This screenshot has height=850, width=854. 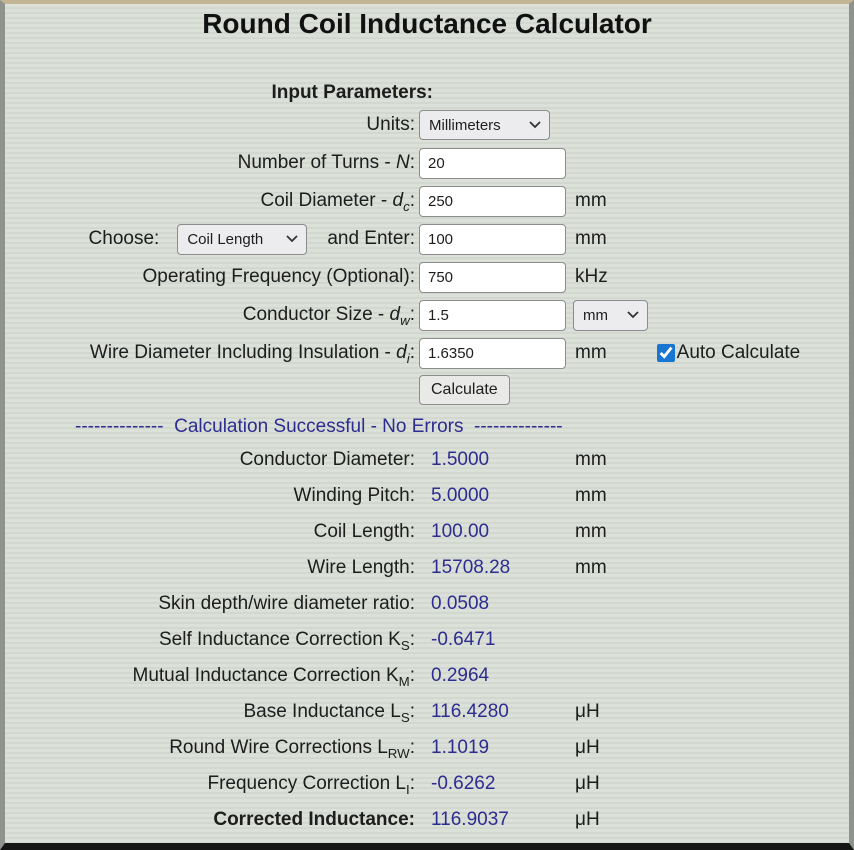 I want to click on result-value: 1.1019, so click(x=460, y=747).